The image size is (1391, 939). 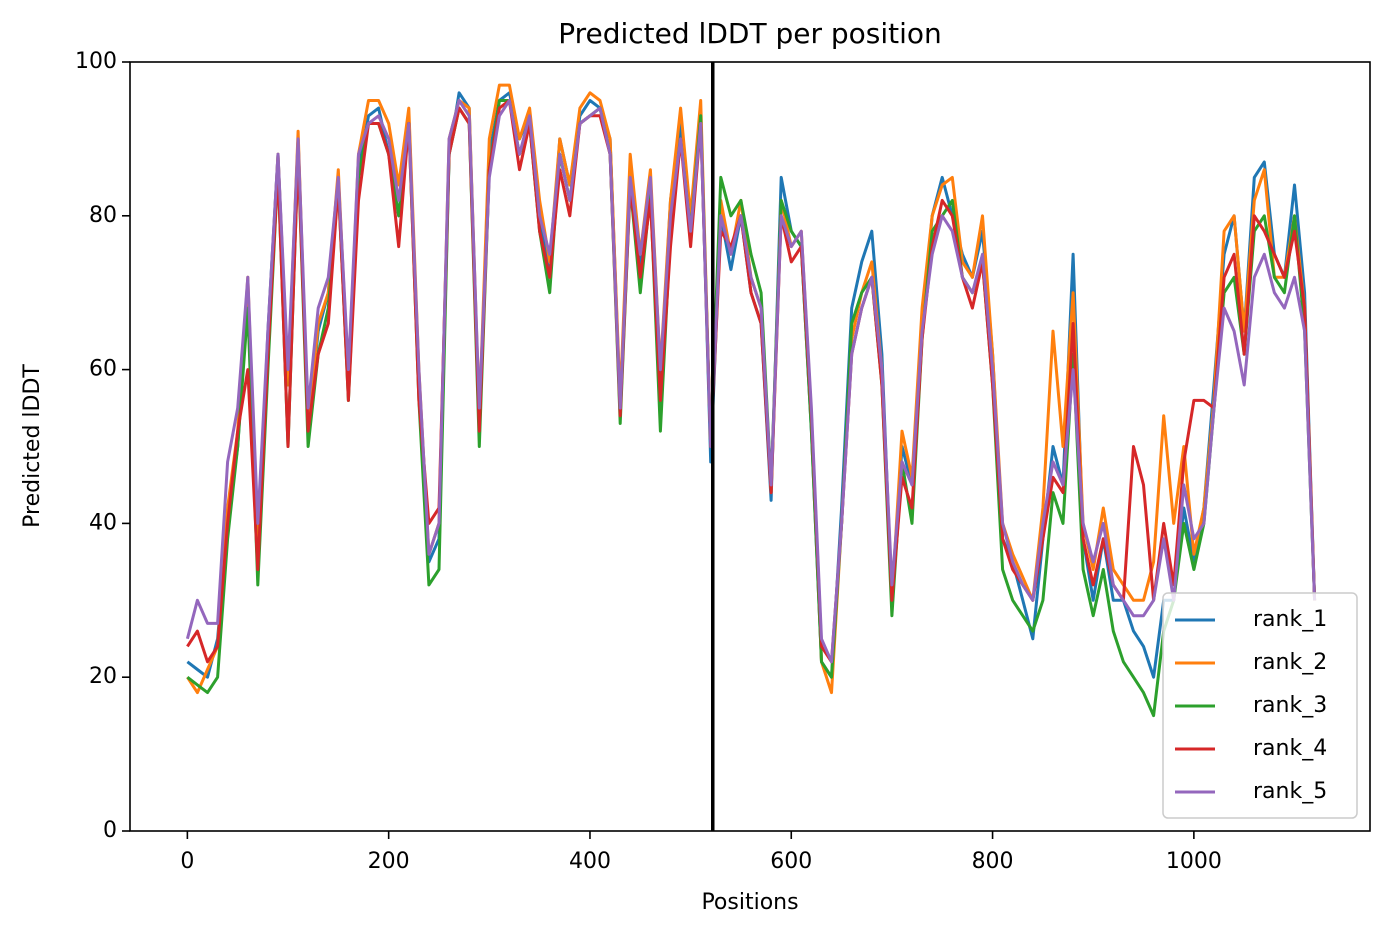 What do you see at coordinates (749, 902) in the screenshot?
I see `x-axis-label: Positions` at bounding box center [749, 902].